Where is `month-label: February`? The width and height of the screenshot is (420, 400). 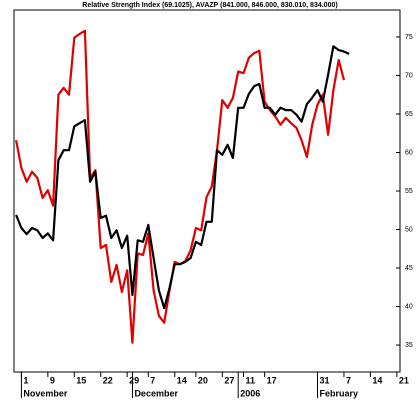
month-label: February is located at coordinates (339, 393).